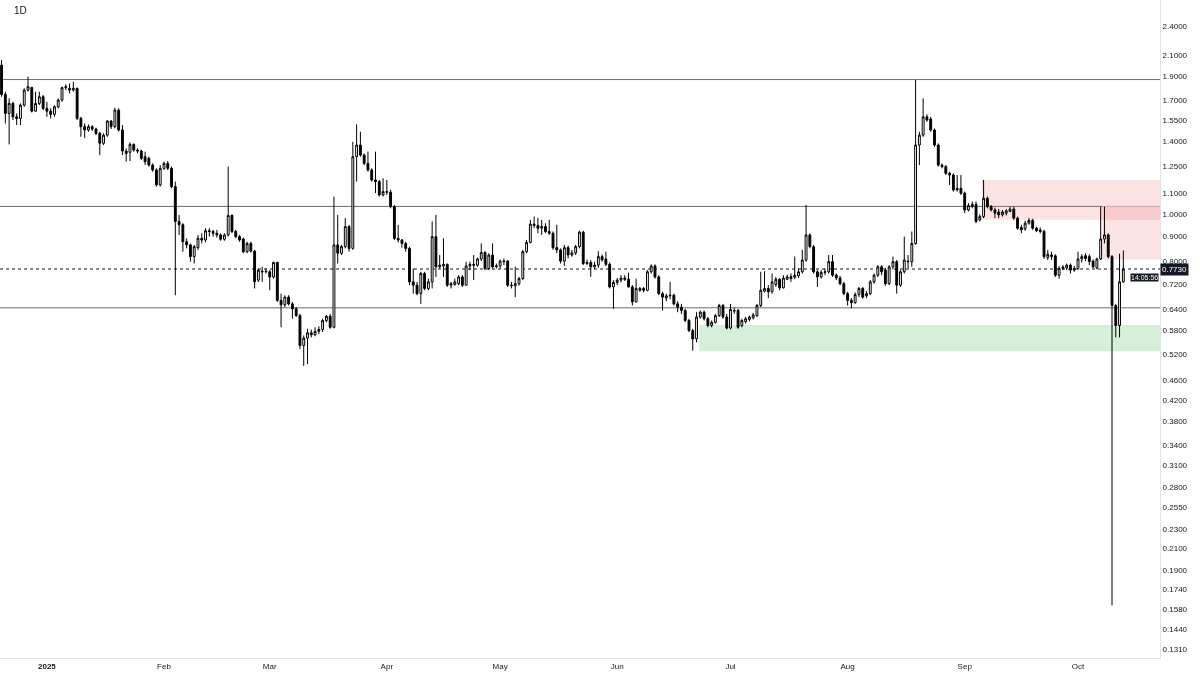 This screenshot has height=675, width=1200. I want to click on y-tick-label: 0.8000, so click(1175, 262).